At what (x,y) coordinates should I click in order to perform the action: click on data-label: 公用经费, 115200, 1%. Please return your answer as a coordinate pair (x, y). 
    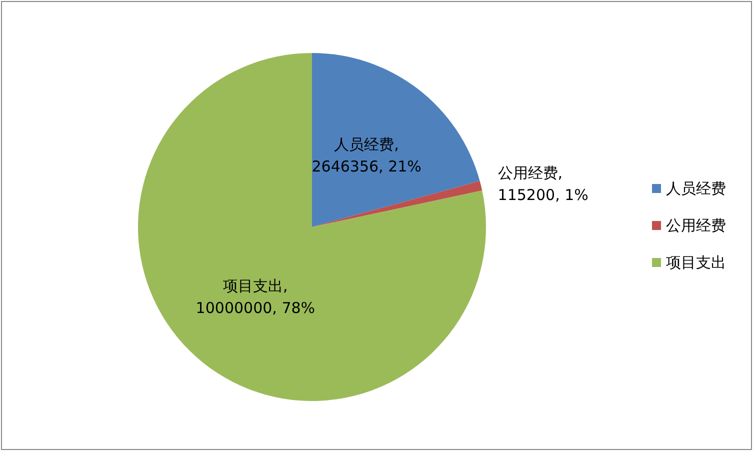
    Looking at the image, I should click on (543, 184).